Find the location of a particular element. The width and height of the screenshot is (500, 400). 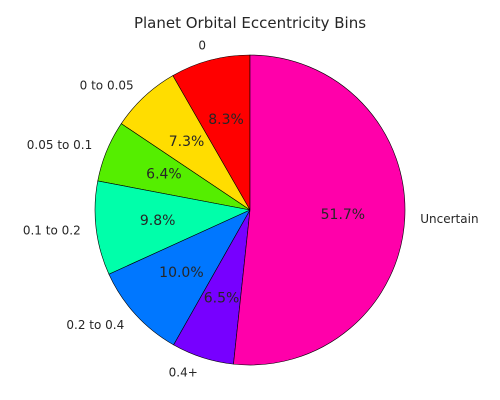

chart-title: Planet Orbital Eccentricity Bins is located at coordinates (250, 23).